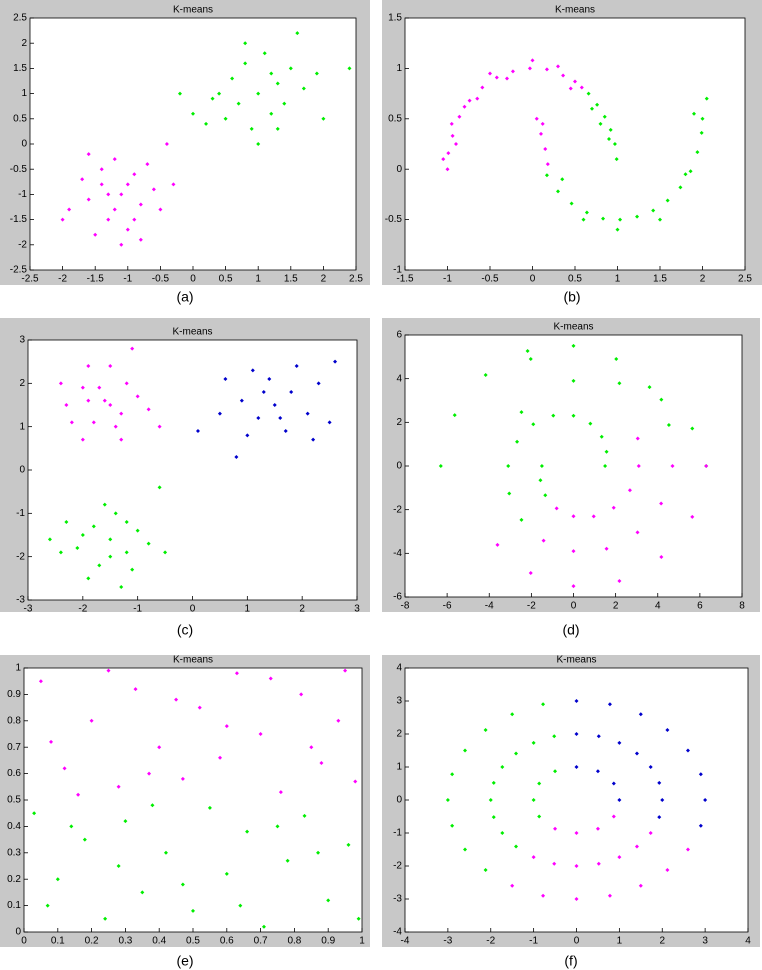 The width and height of the screenshot is (762, 970). Describe the element at coordinates (127, 279) in the screenshot. I see `x-tick-label: -1` at that location.